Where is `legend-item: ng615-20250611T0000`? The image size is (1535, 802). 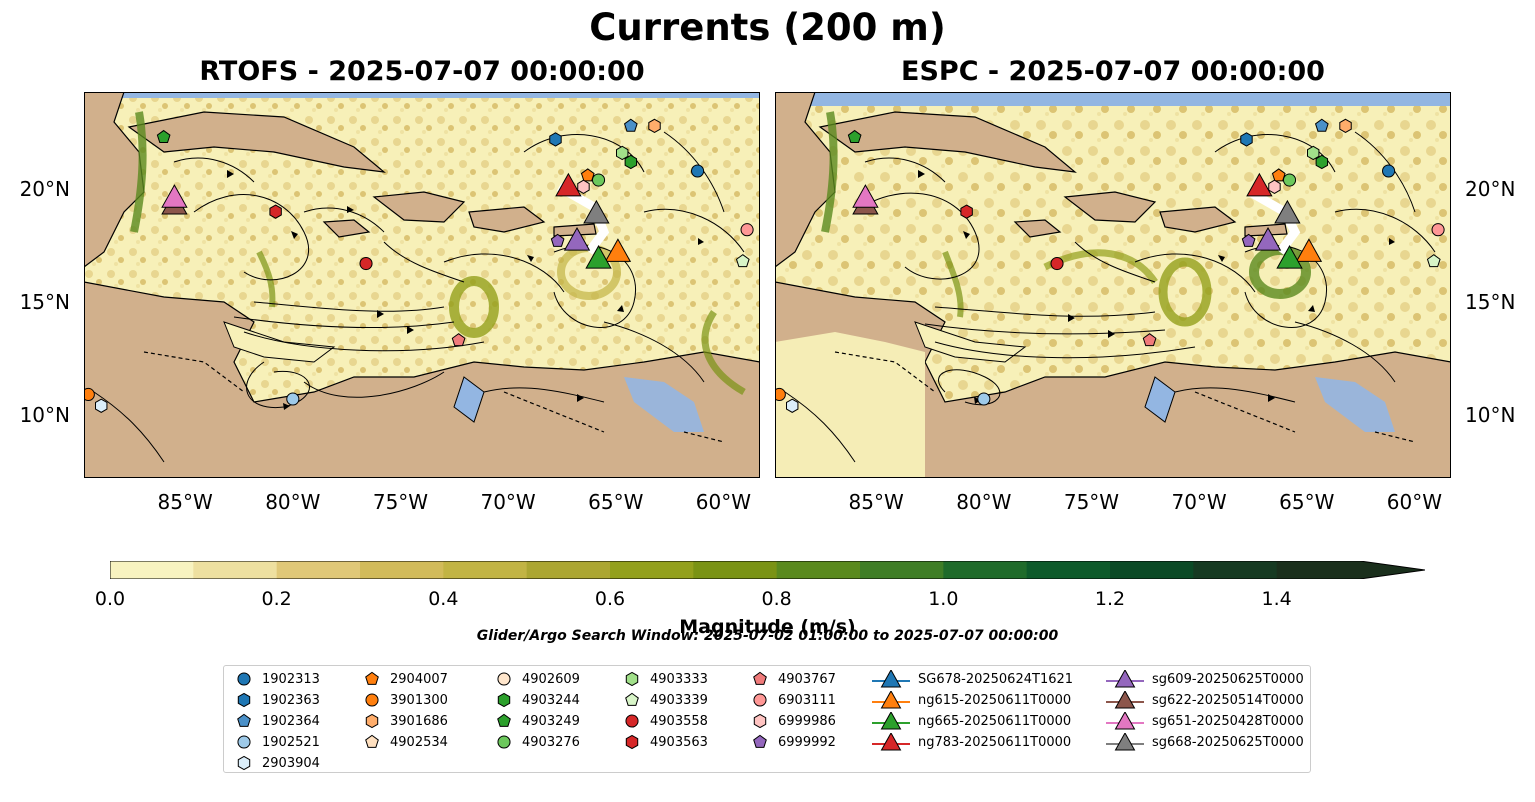 legend-item: ng615-20250611T0000 is located at coordinates (970, 700).